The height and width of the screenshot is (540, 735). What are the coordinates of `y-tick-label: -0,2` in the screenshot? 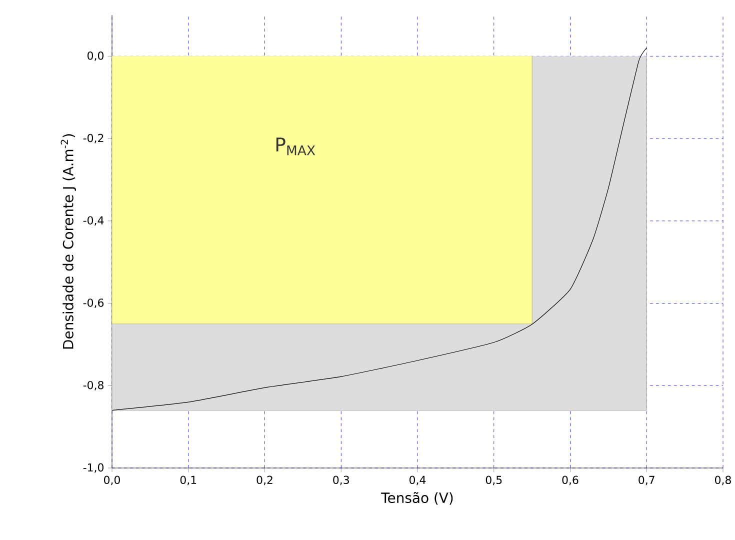 It's located at (93, 139).